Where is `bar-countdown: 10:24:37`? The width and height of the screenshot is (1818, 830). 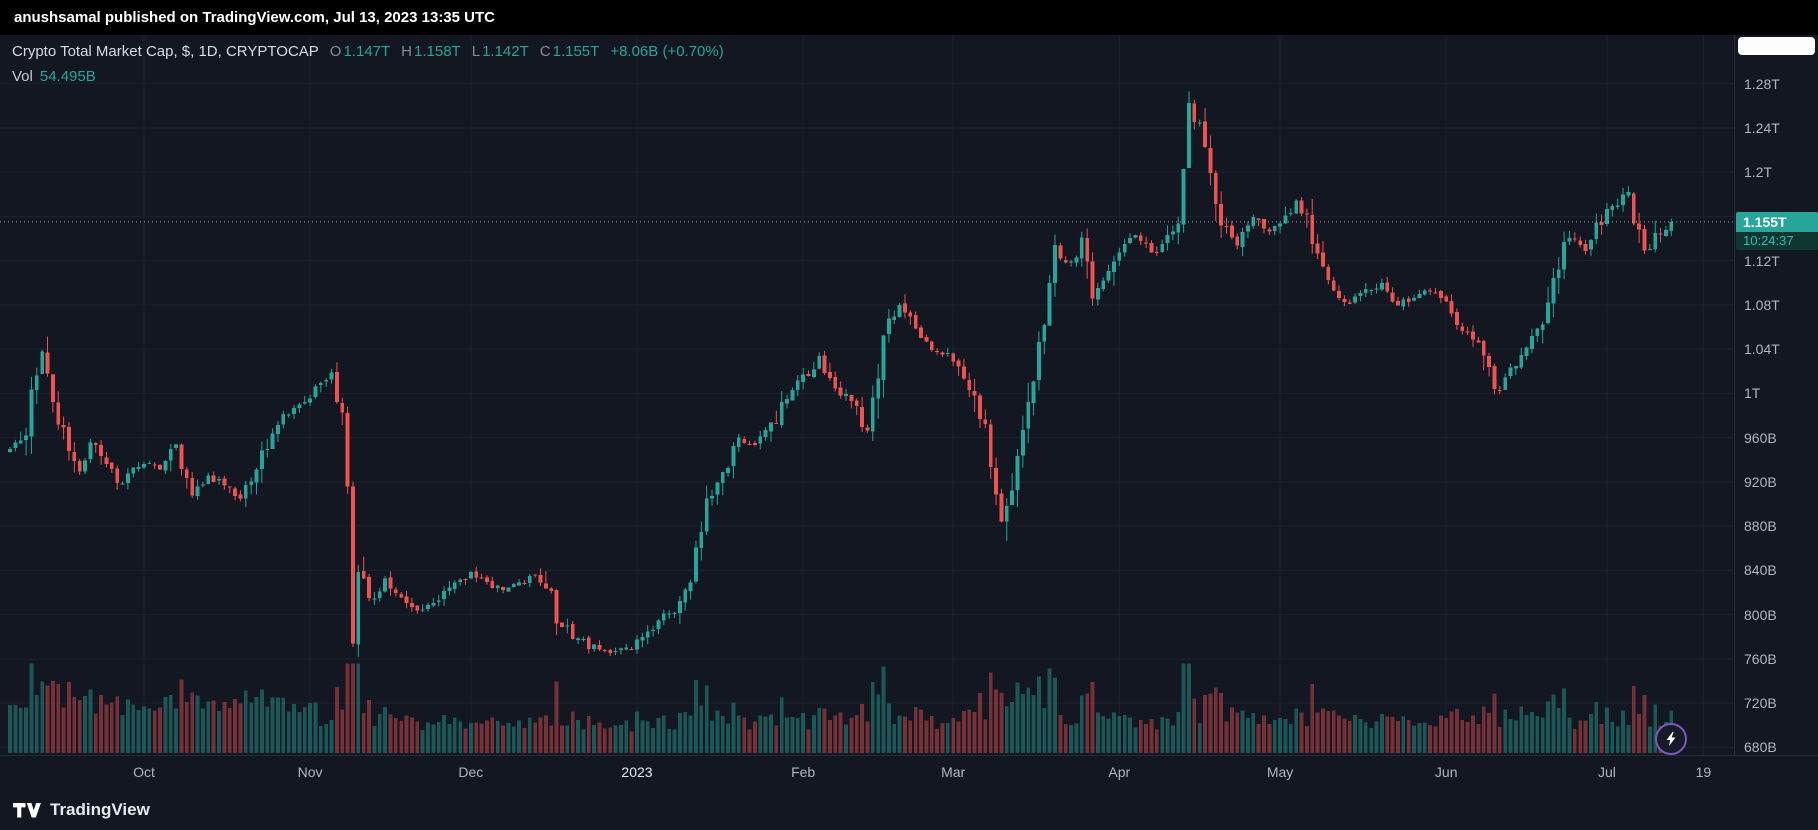 bar-countdown: 10:24:37 is located at coordinates (1777, 240).